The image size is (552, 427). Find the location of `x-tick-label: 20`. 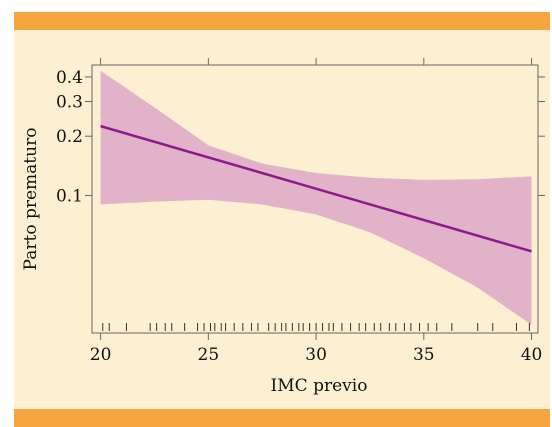

x-tick-label: 20 is located at coordinates (101, 355).